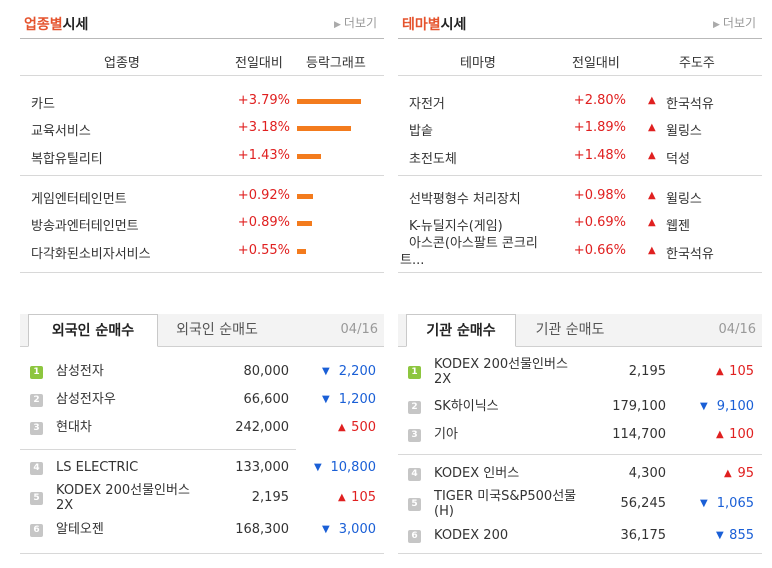 This screenshot has width=772, height=568. What do you see at coordinates (86, 399) in the screenshot?
I see `stock-name: 삼성전자우` at bounding box center [86, 399].